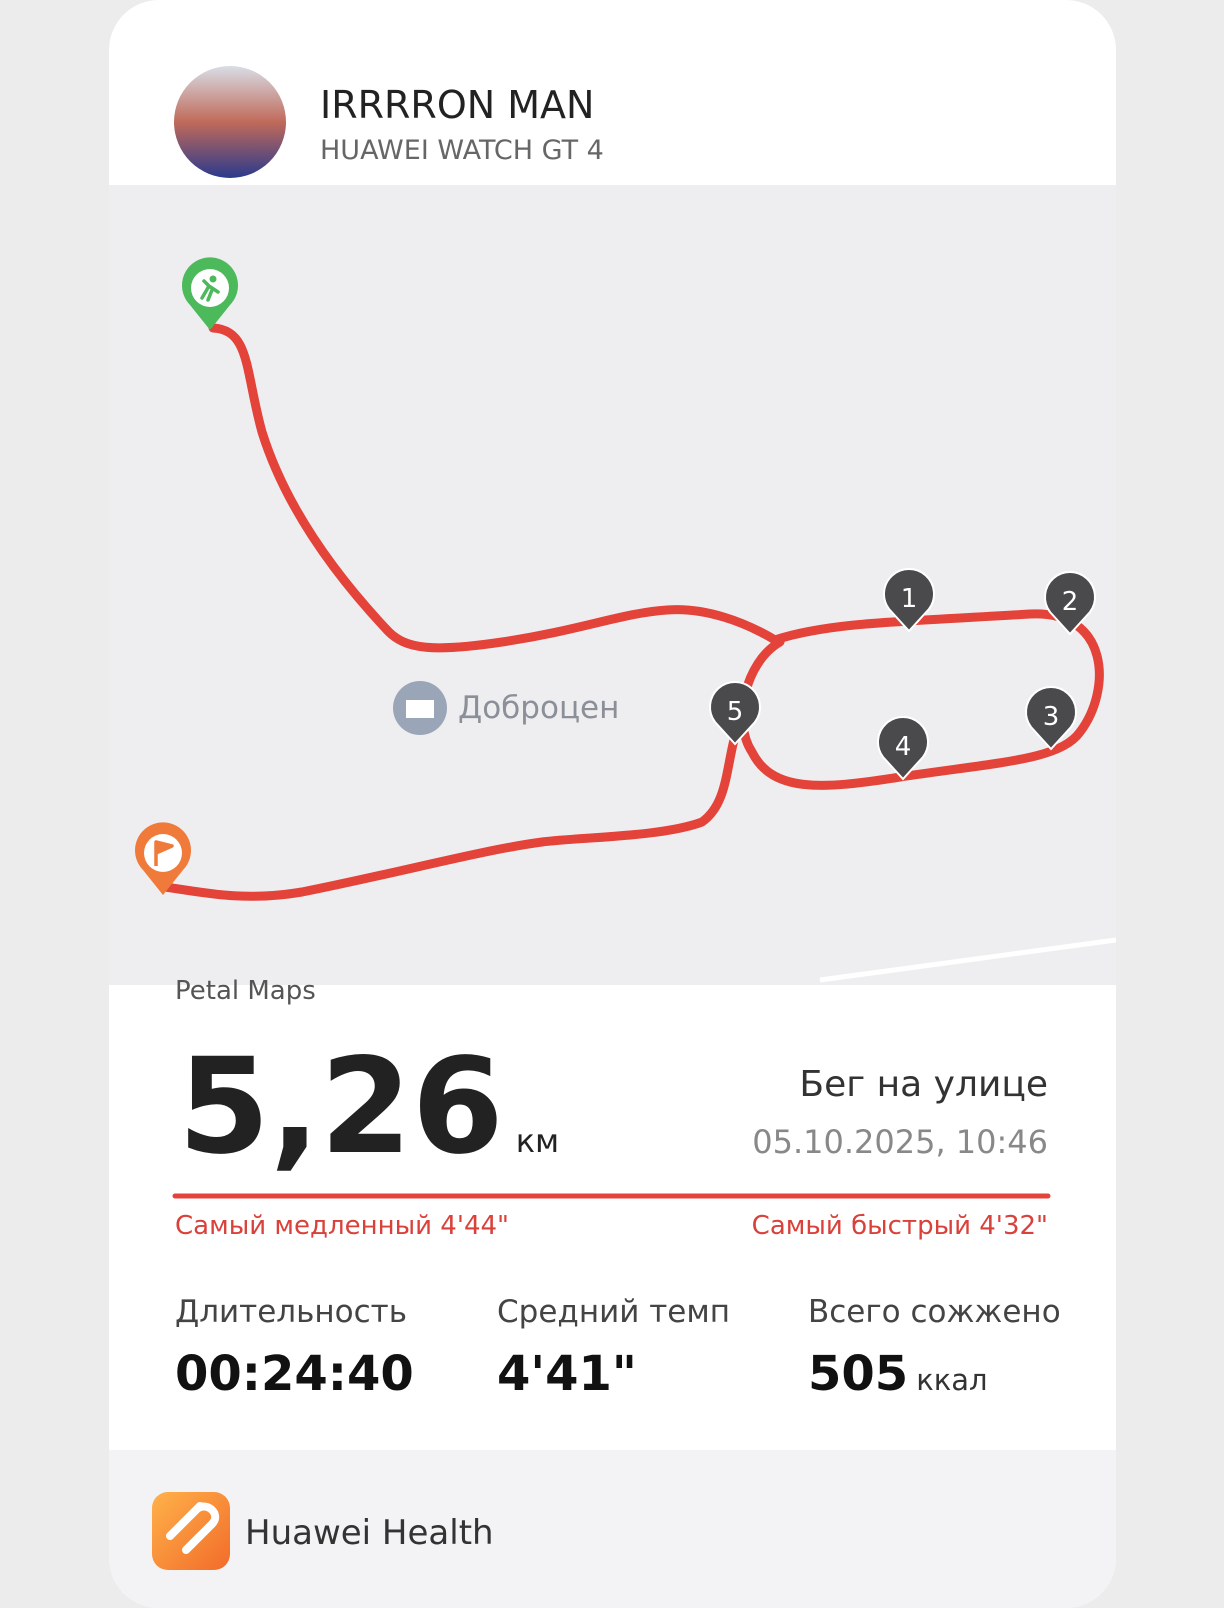  Describe the element at coordinates (537, 1141) in the screenshot. I see `distance-unit: км` at that location.